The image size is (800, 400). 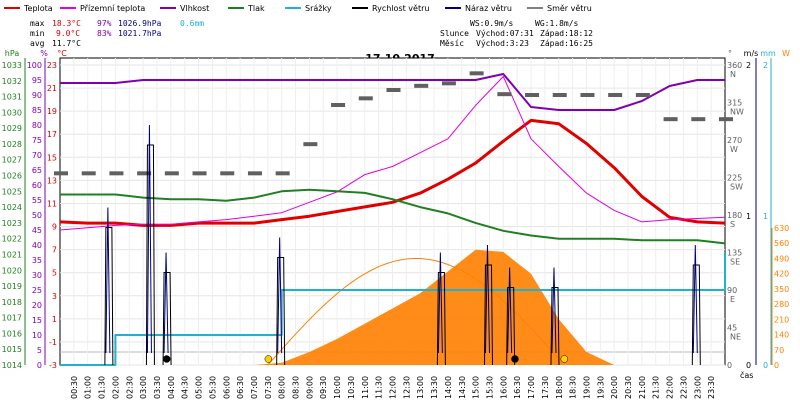 What do you see at coordinates (614, 387) in the screenshot?
I see `time-tick: 20:00` at bounding box center [614, 387].